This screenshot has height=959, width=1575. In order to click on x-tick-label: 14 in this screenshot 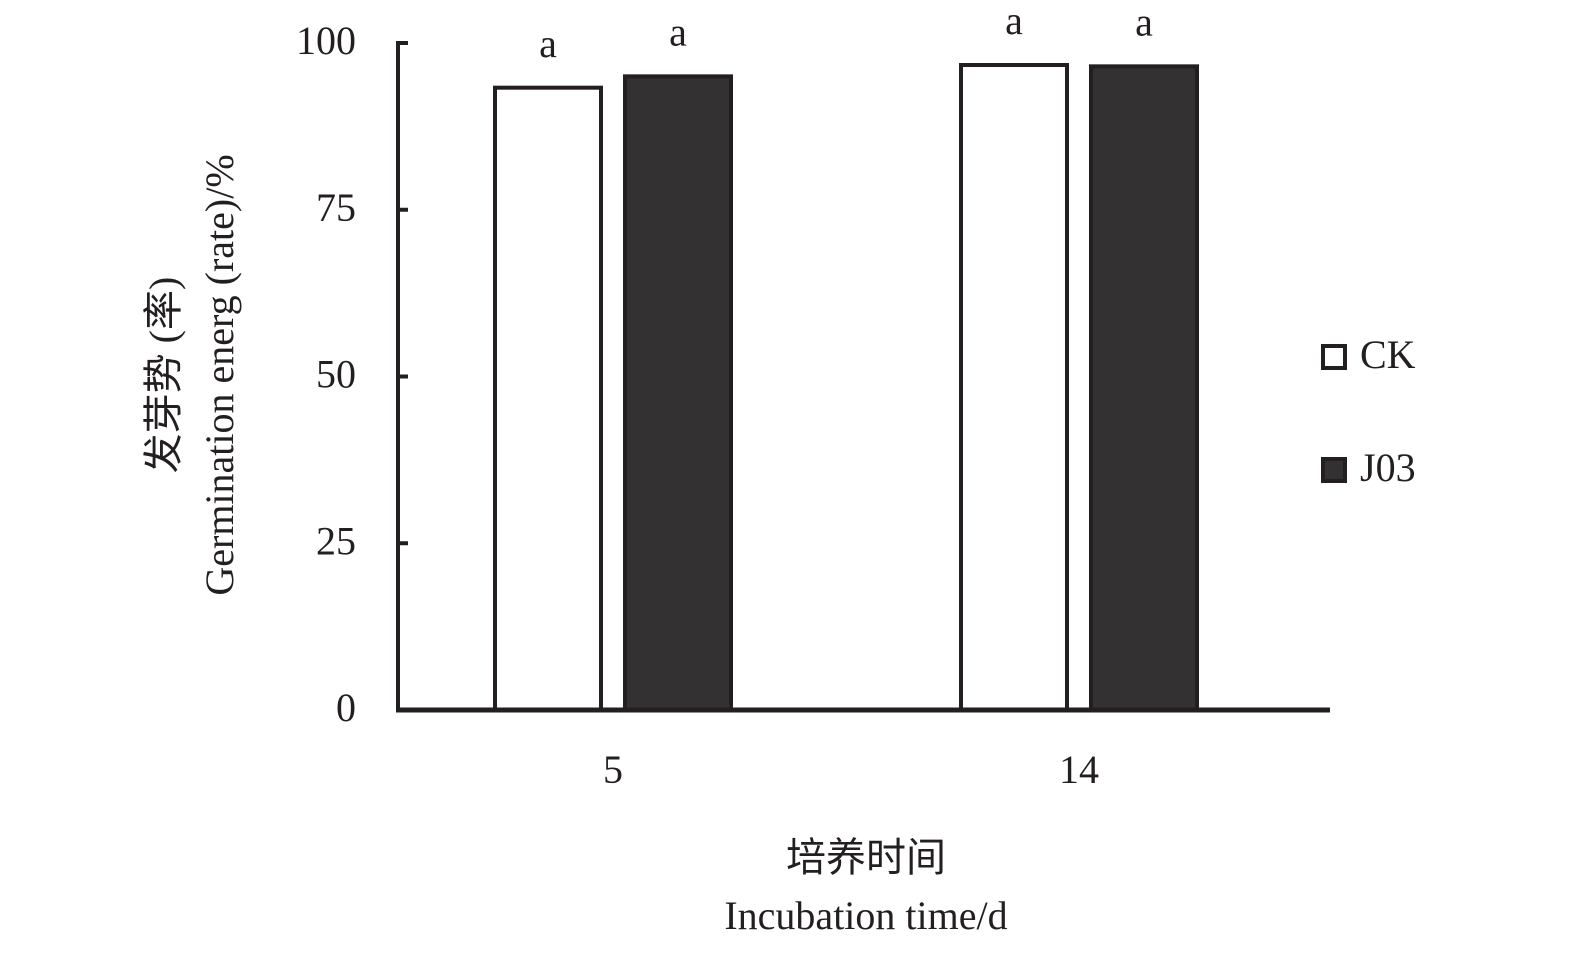, I will do `click(1079, 769)`.